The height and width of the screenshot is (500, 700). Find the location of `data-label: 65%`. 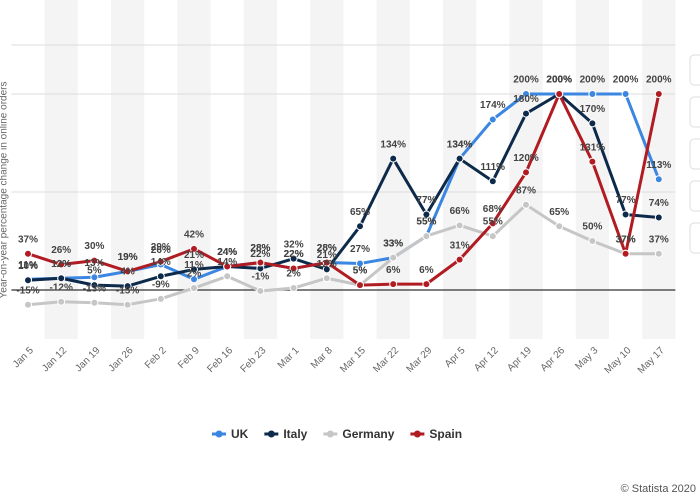

data-label: 65% is located at coordinates (360, 212).